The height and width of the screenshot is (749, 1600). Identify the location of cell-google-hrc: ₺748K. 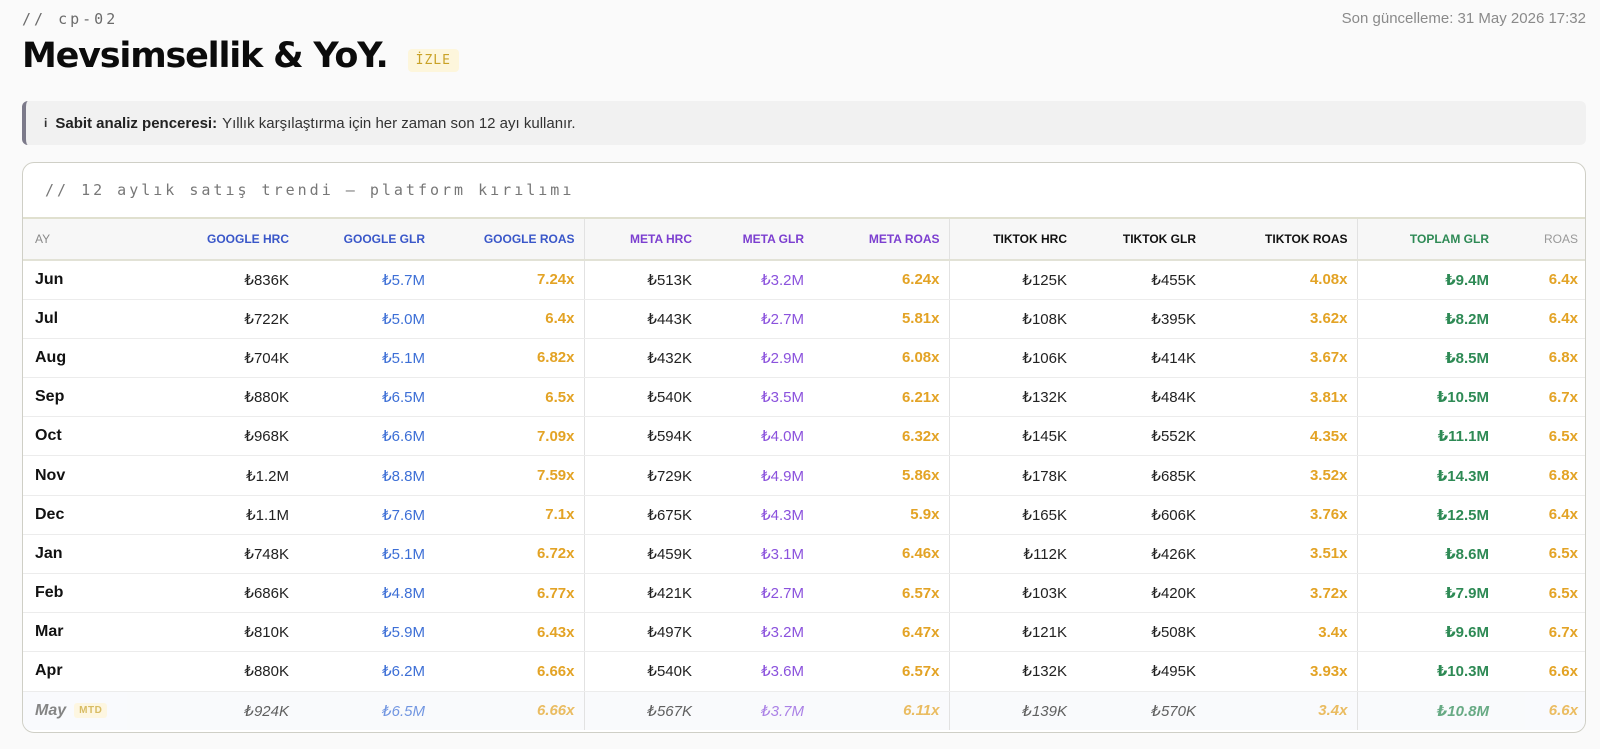
(219, 554).